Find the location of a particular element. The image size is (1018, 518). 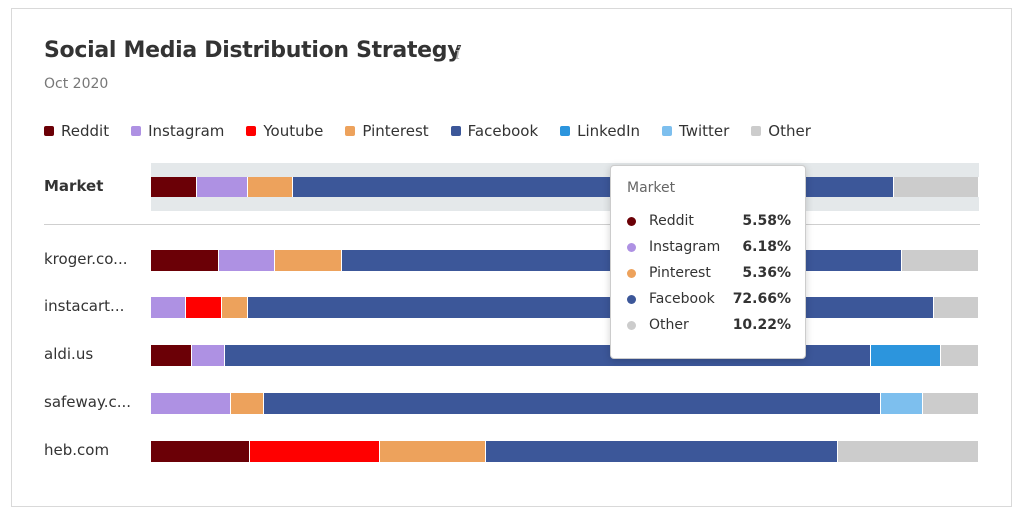

tooltip-row: Pinterest 5.36% is located at coordinates (709, 273).